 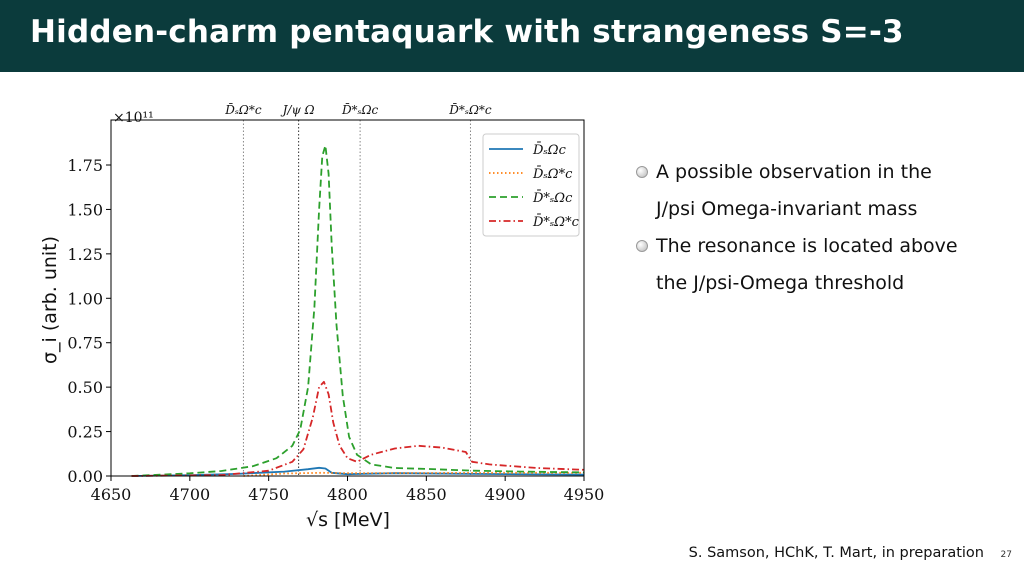 What do you see at coordinates (794, 172) in the screenshot?
I see `bullet-text: A possible observation in the` at bounding box center [794, 172].